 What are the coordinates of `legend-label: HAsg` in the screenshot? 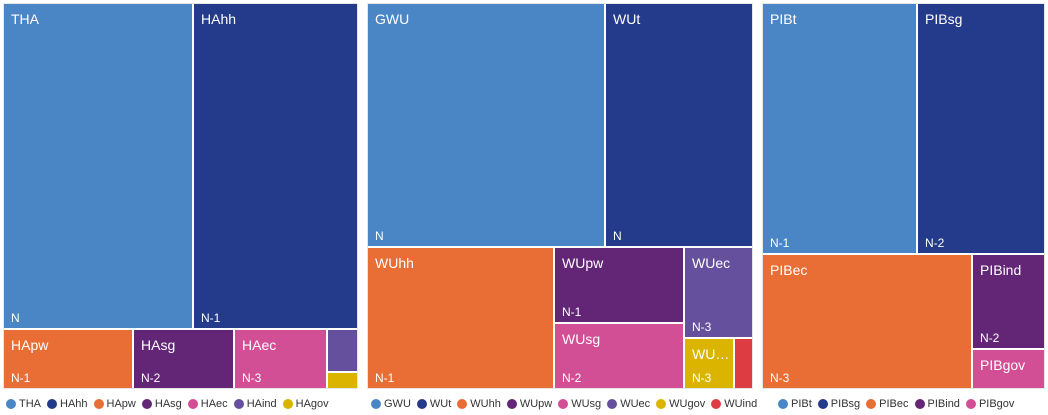 It's located at (168, 404).